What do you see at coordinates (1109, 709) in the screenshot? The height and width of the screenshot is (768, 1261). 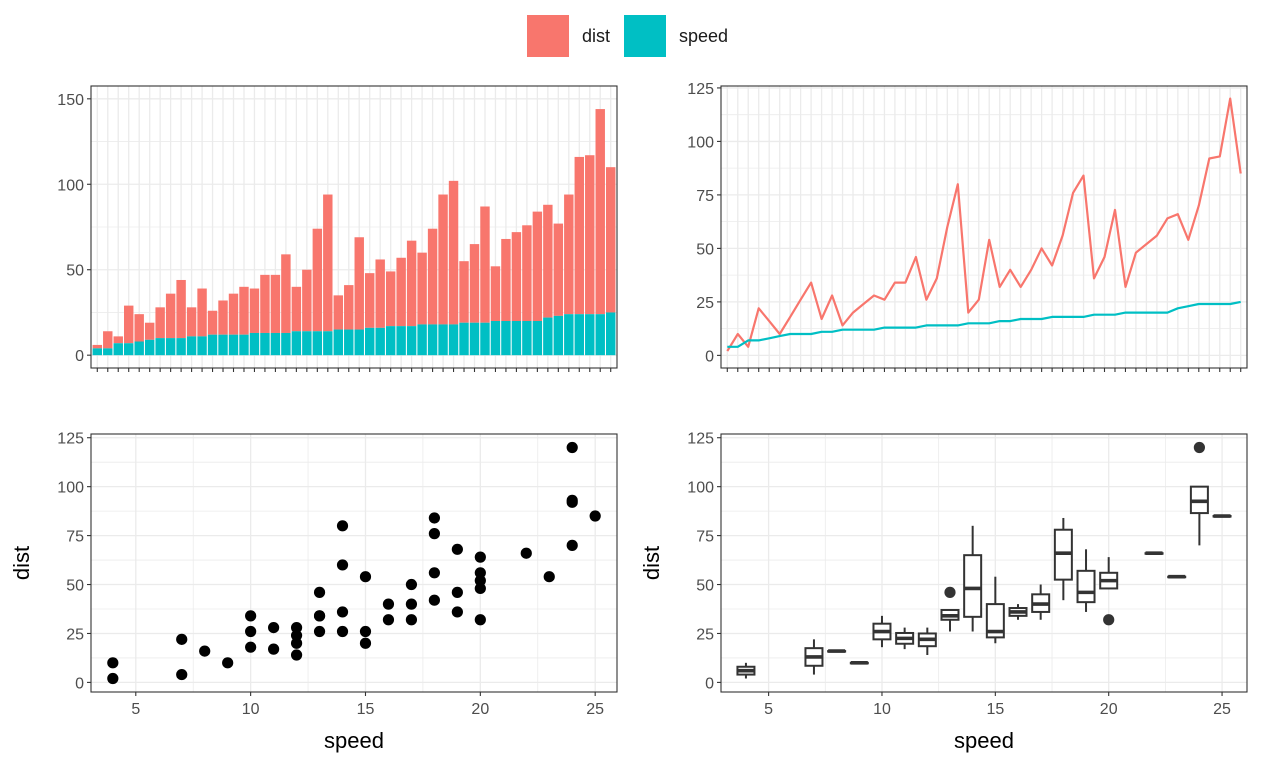 I see `box-panel-xtick-label: 20` at bounding box center [1109, 709].